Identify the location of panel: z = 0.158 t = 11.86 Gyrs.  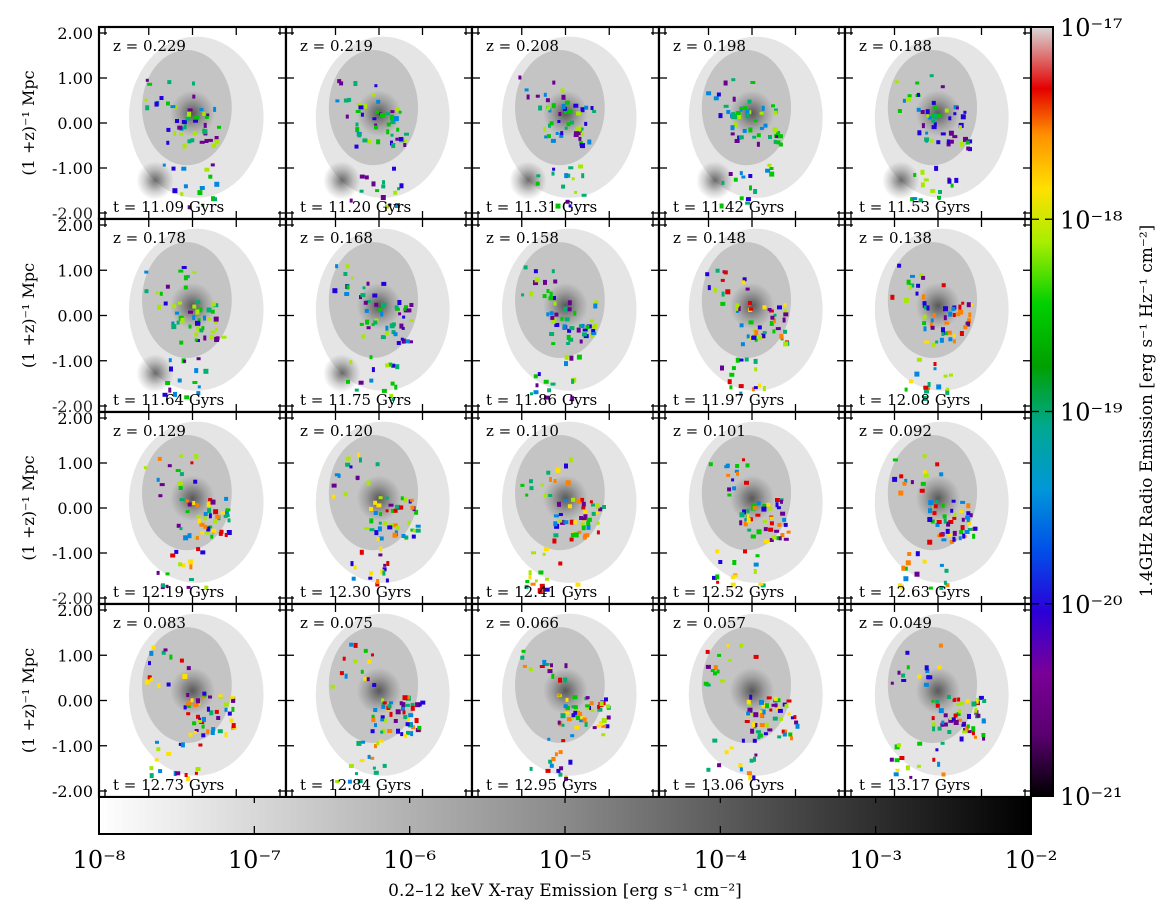
(565, 315).